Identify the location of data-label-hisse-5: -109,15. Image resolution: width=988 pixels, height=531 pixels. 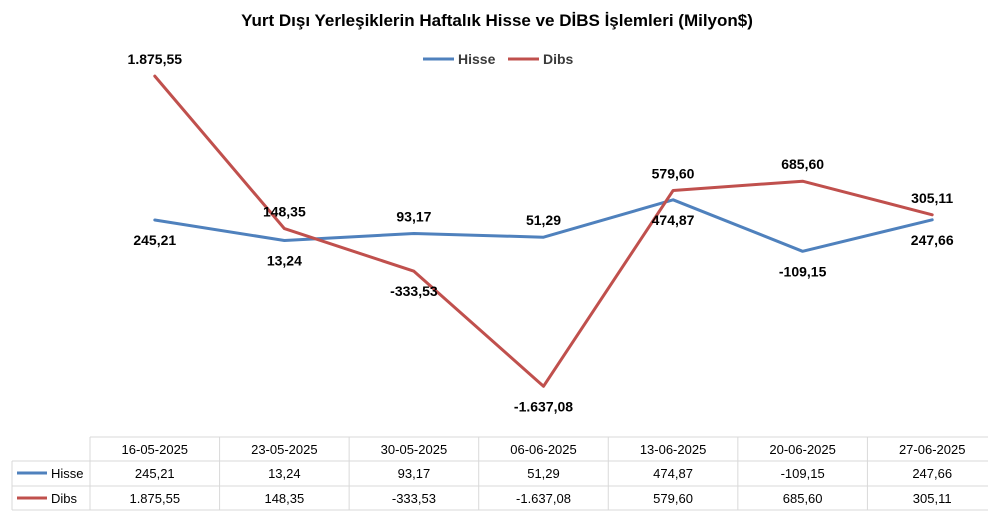
(803, 271).